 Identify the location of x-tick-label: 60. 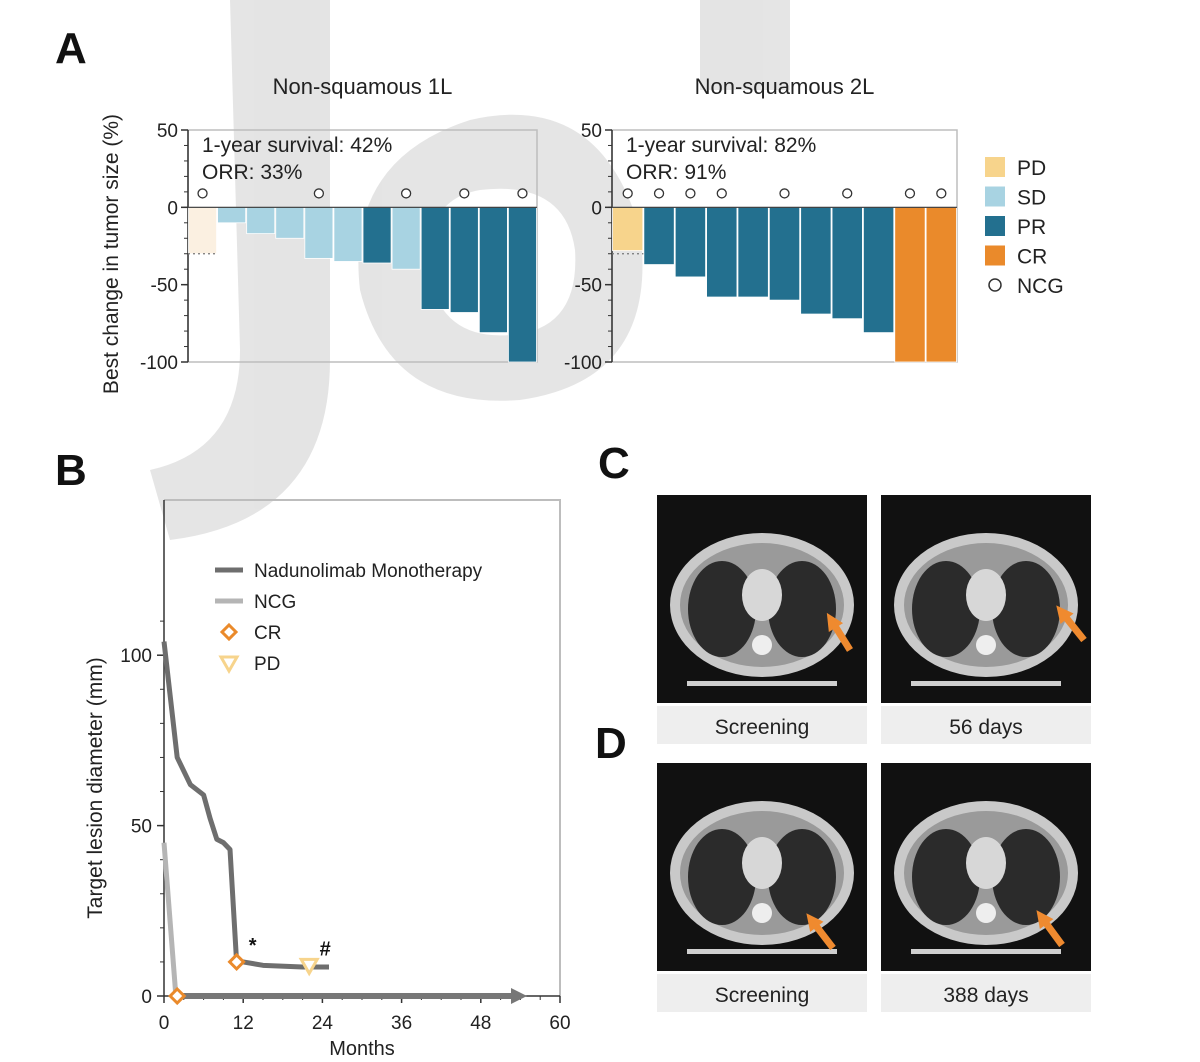
(559, 1023).